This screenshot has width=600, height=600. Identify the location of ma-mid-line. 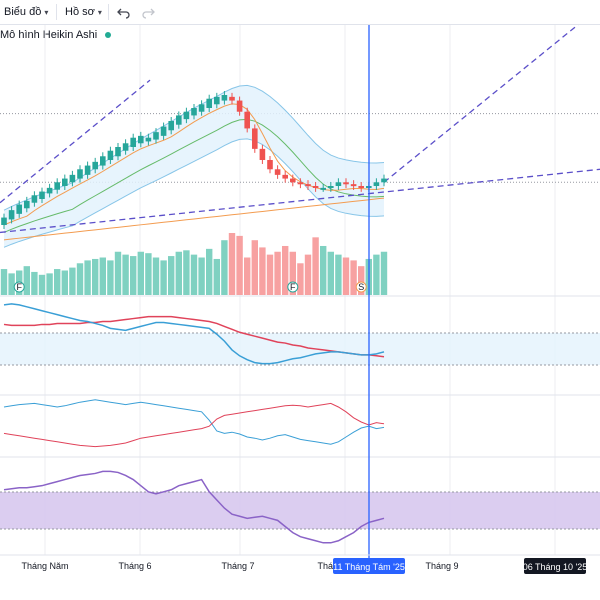
(194, 175).